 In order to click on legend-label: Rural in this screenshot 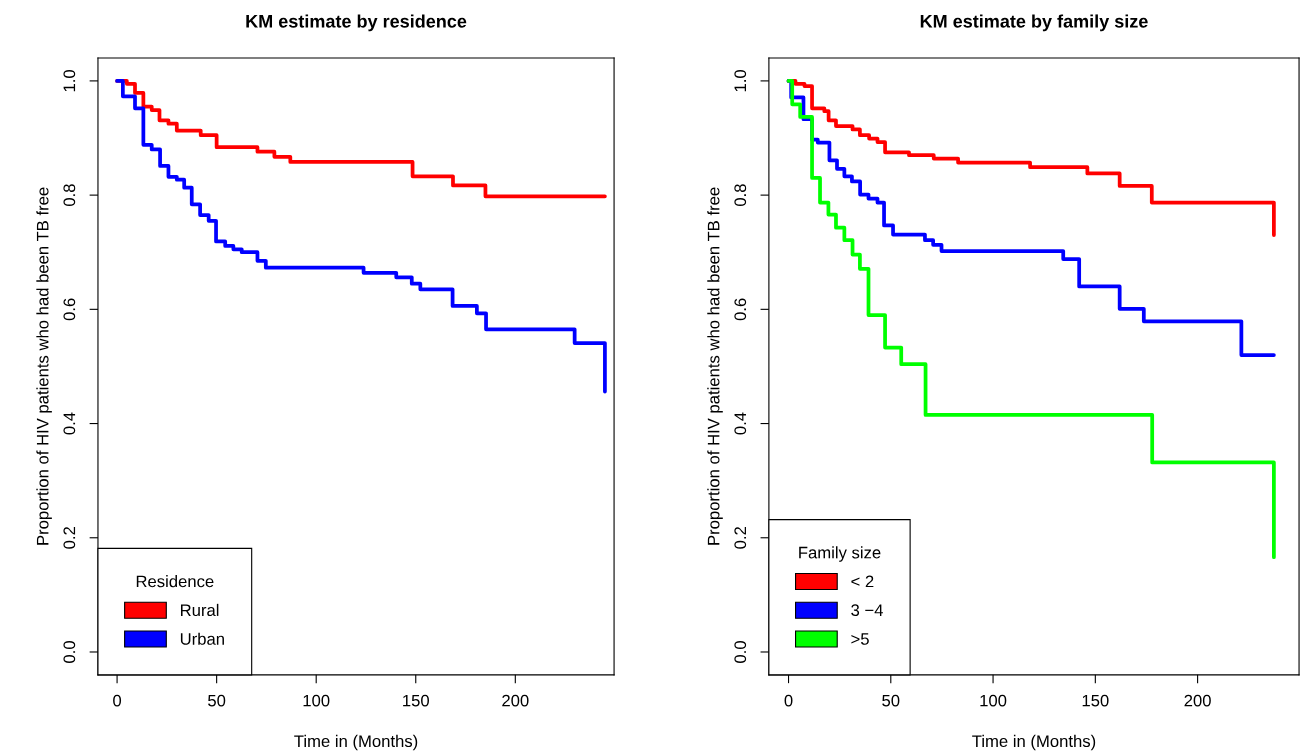, I will do `click(200, 610)`.